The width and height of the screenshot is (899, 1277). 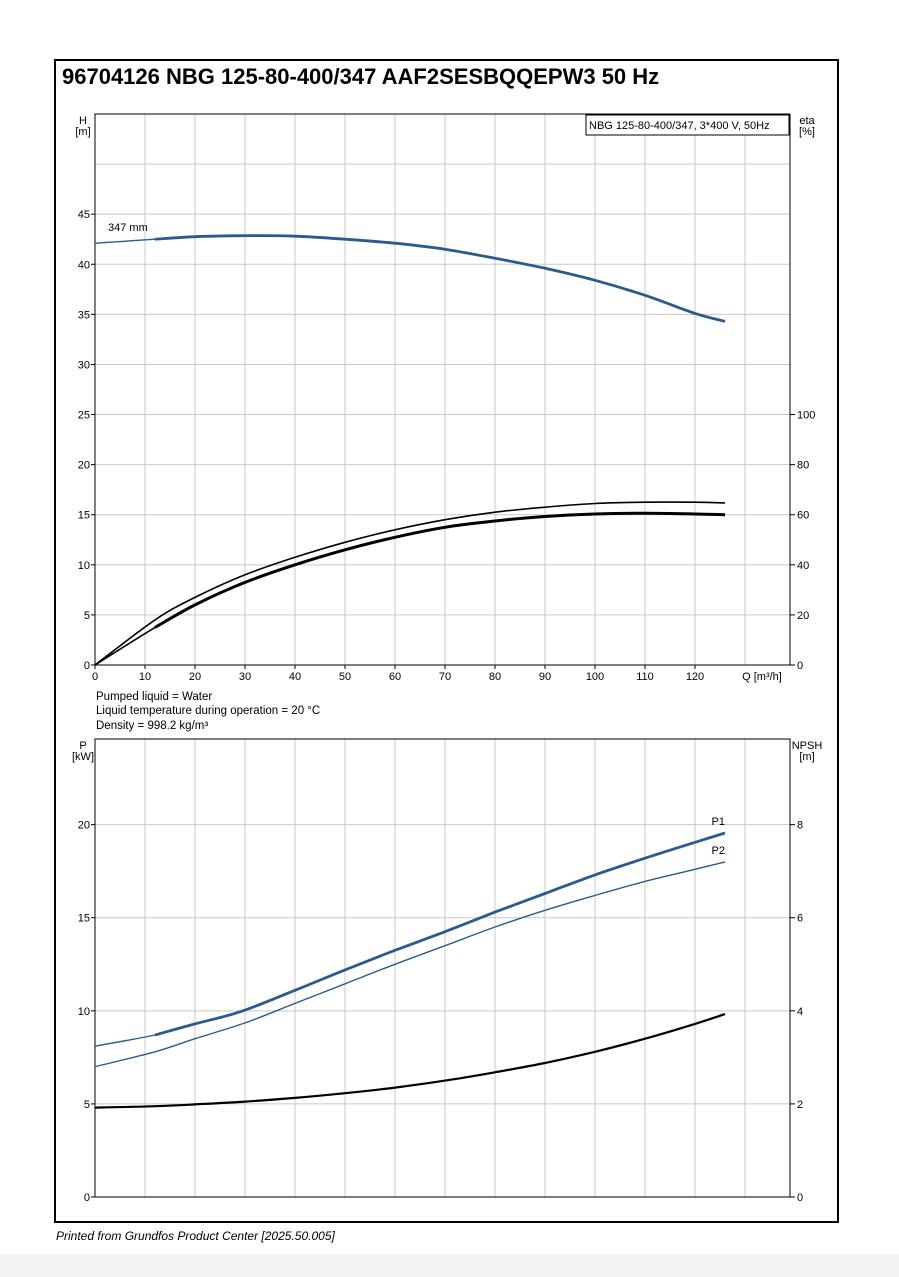 I want to click on y-left-tick-label: 25, so click(x=84, y=416).